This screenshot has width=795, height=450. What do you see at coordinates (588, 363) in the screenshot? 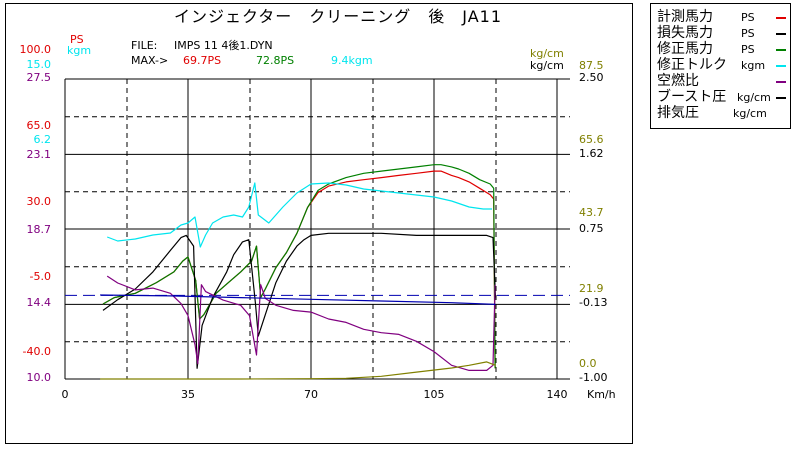
I see `right-tick-exhaust: 0.0` at bounding box center [588, 363].